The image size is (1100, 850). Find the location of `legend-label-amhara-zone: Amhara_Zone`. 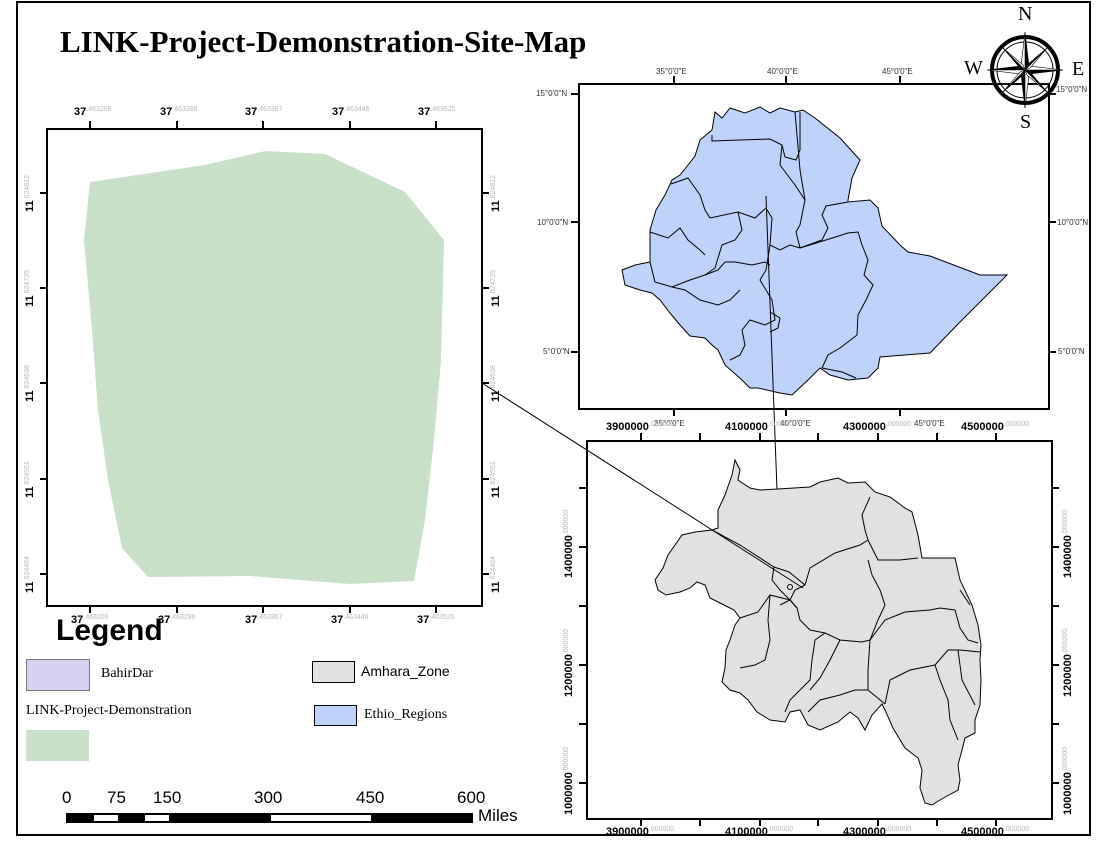

legend-label-amhara-zone: Amhara_Zone is located at coordinates (405, 671).